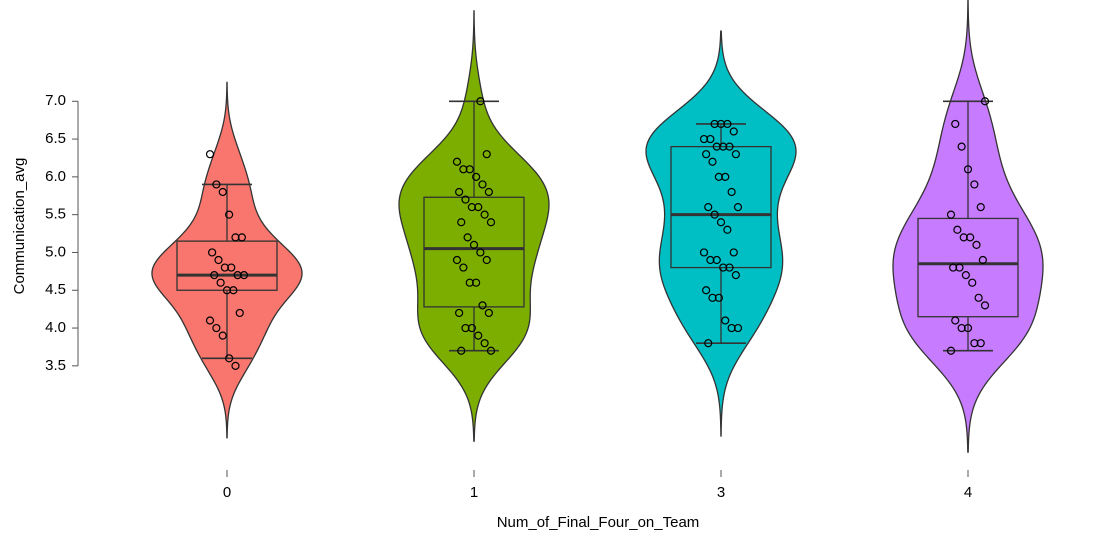  I want to click on y-axis-label: Communication_avg, so click(19, 226).